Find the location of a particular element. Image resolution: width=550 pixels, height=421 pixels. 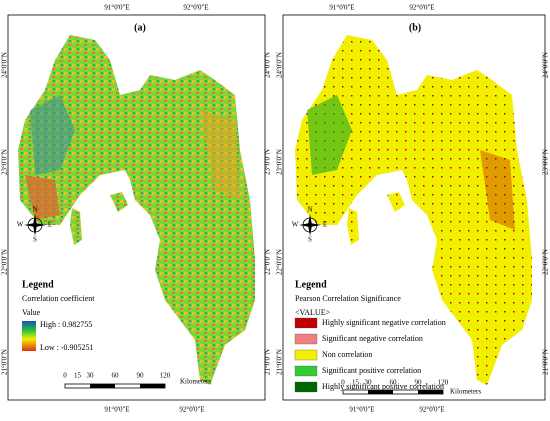

legend-label: Significant negative correlation is located at coordinates (372, 338).